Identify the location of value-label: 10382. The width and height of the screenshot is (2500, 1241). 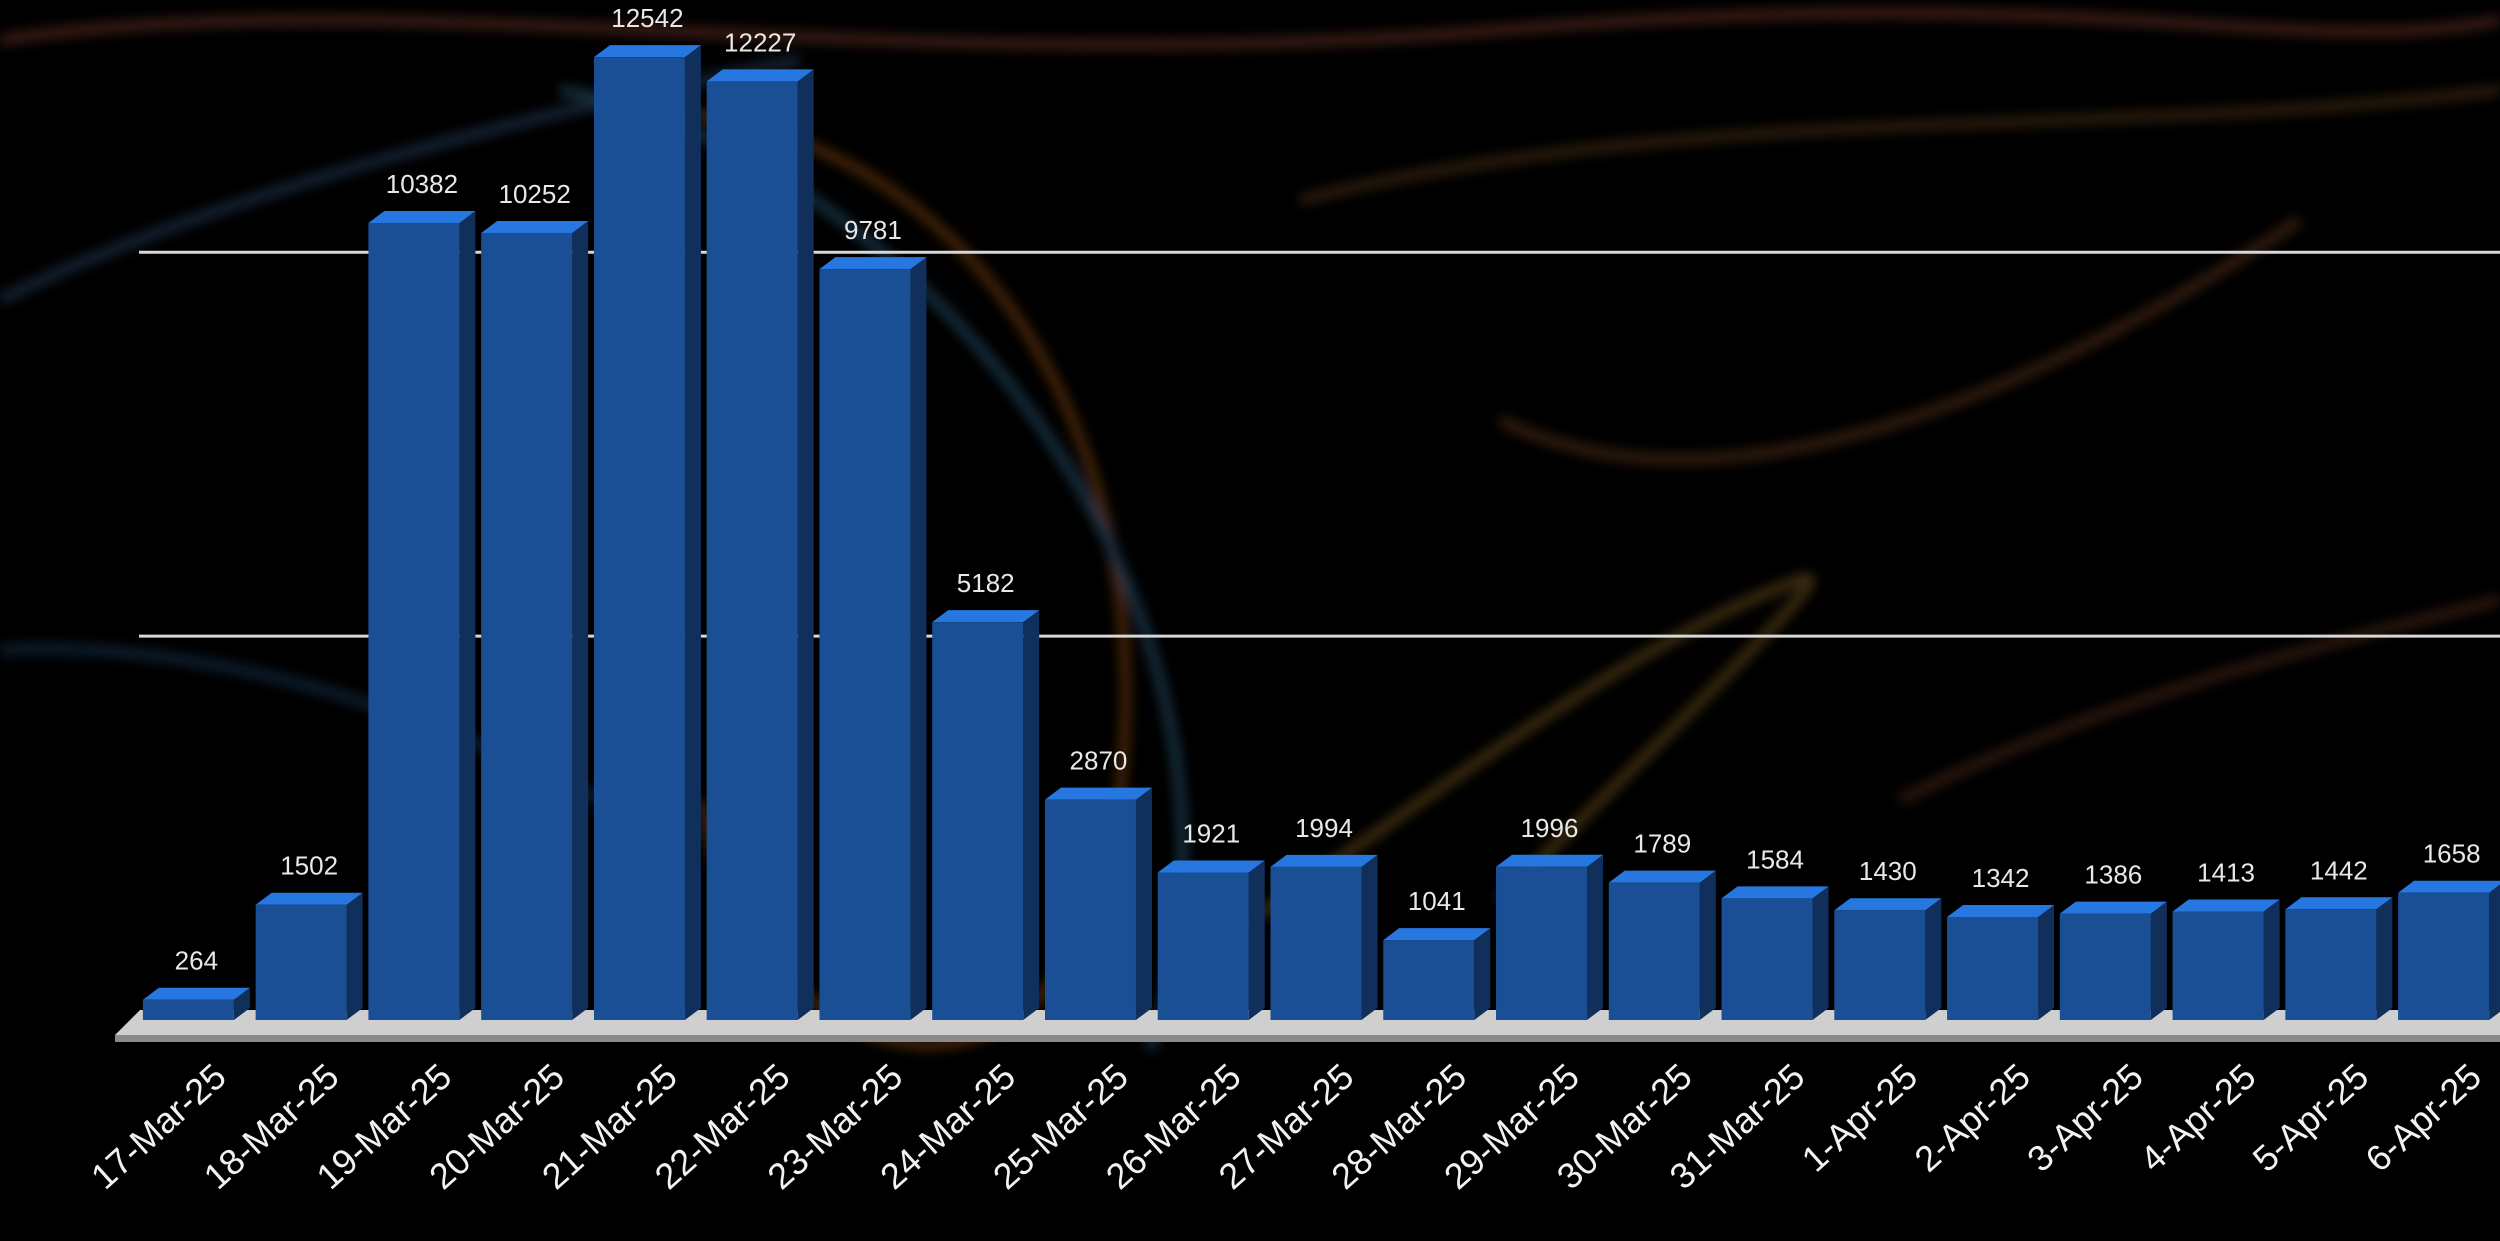
(422, 184).